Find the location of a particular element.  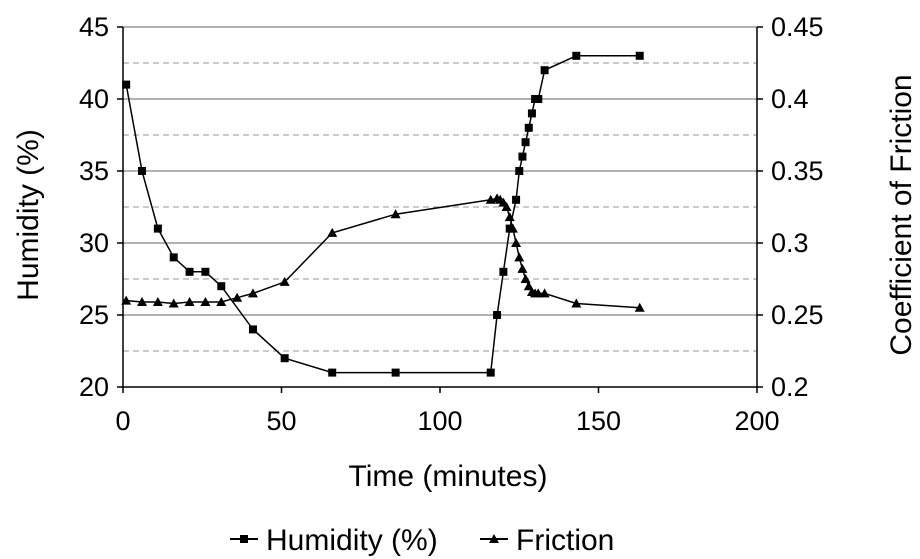

y2-axis-title: Coefficient of Friction is located at coordinates (901, 214).